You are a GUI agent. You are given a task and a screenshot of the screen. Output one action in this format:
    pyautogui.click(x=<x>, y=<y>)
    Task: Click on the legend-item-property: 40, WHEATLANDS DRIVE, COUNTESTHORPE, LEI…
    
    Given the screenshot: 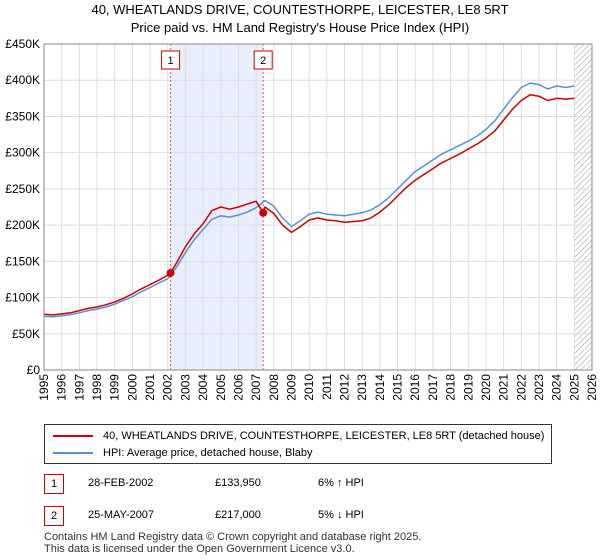 What is the action you would take?
    pyautogui.click(x=298, y=436)
    